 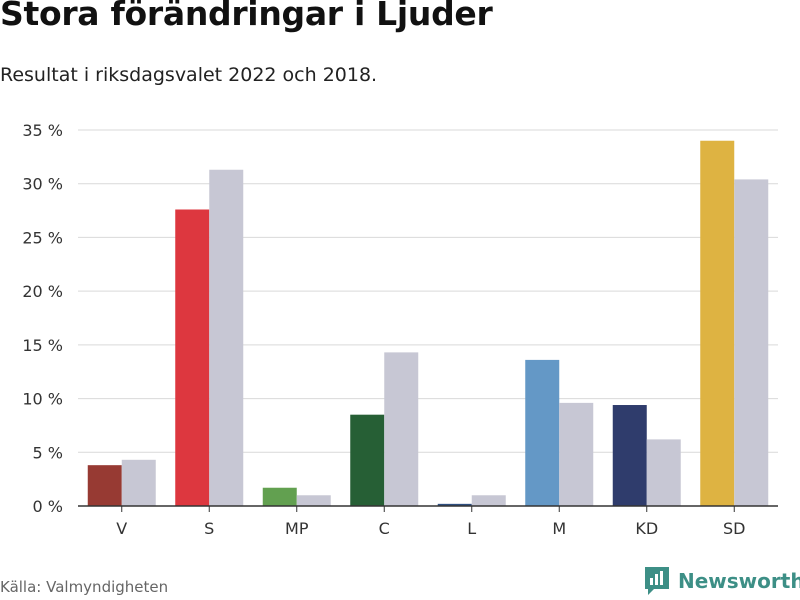 I want to click on bar-2018-l, so click(x=488, y=500).